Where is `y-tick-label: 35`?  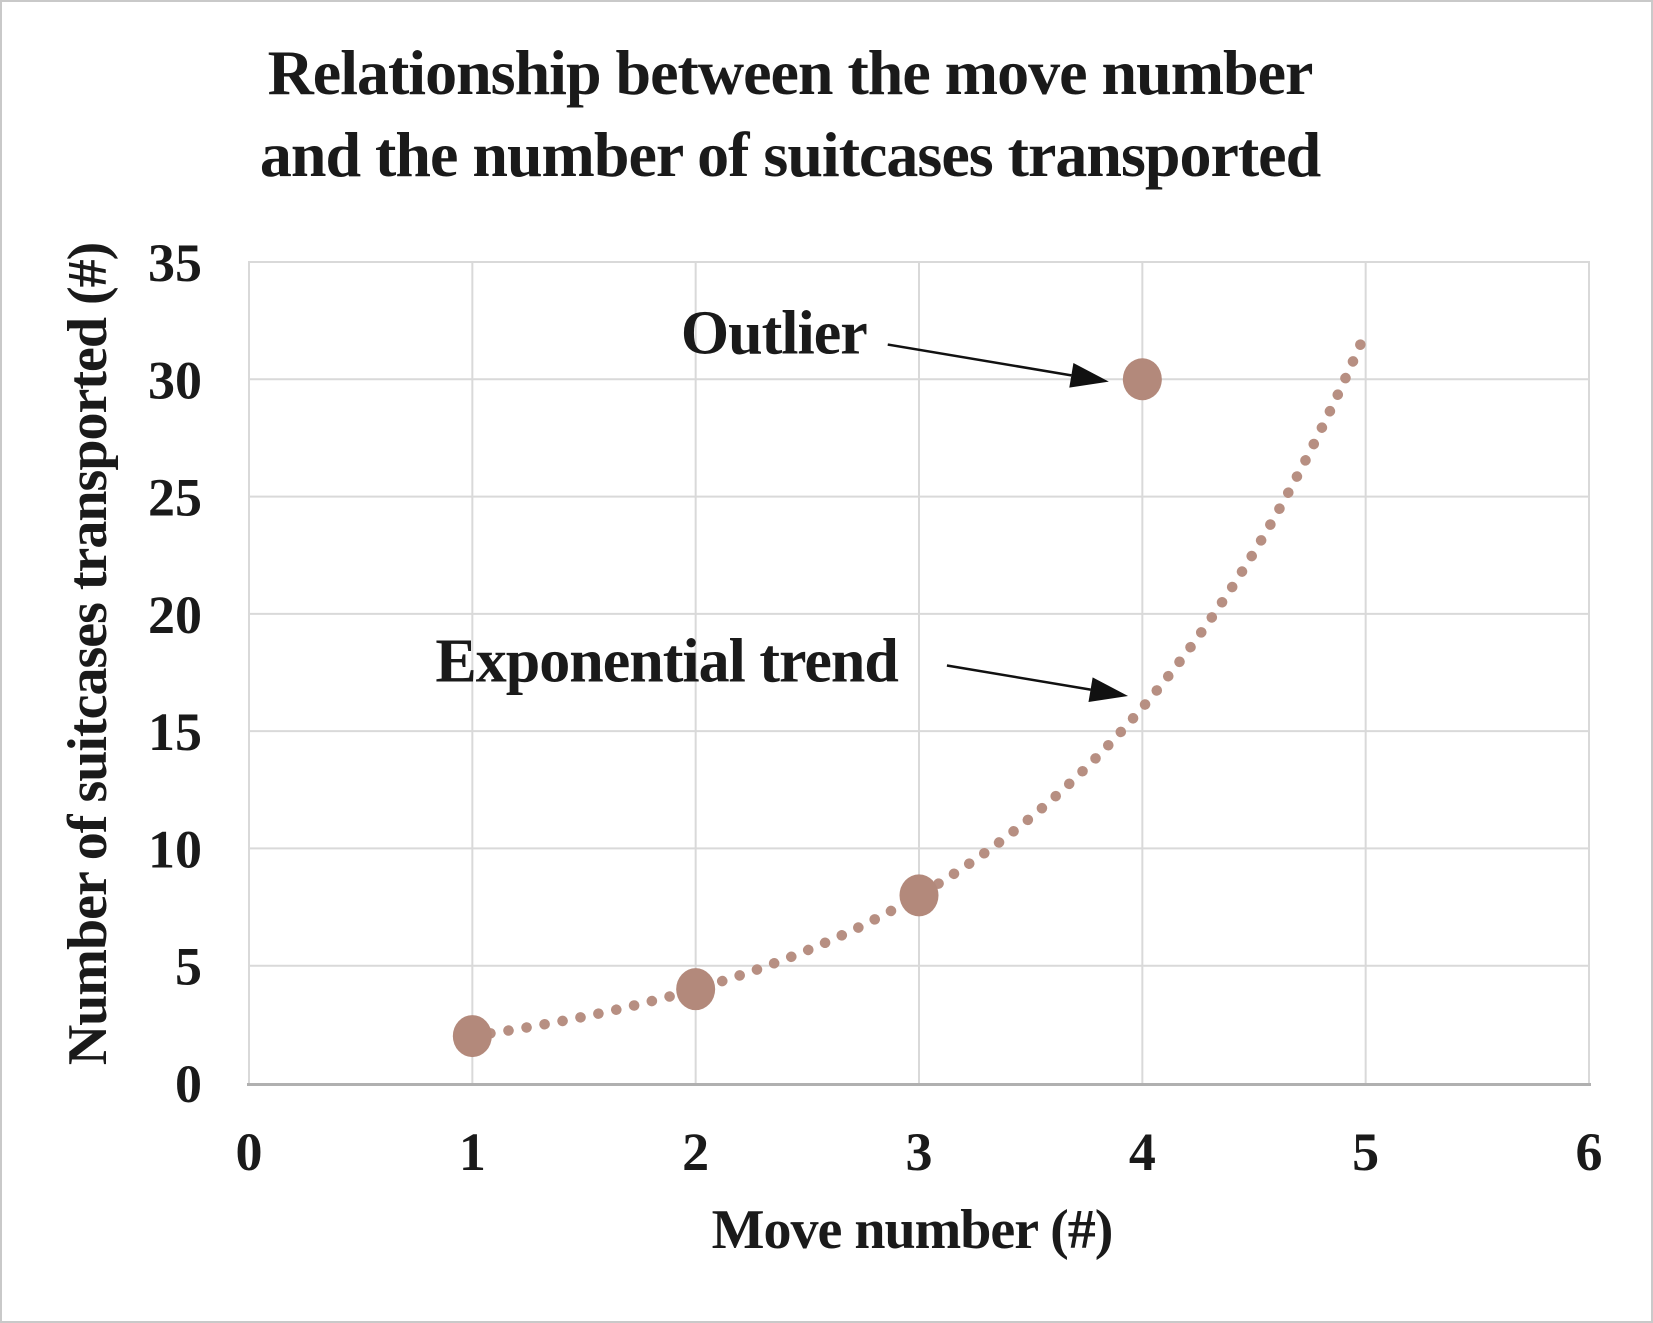 y-tick-label: 35 is located at coordinates (175, 263).